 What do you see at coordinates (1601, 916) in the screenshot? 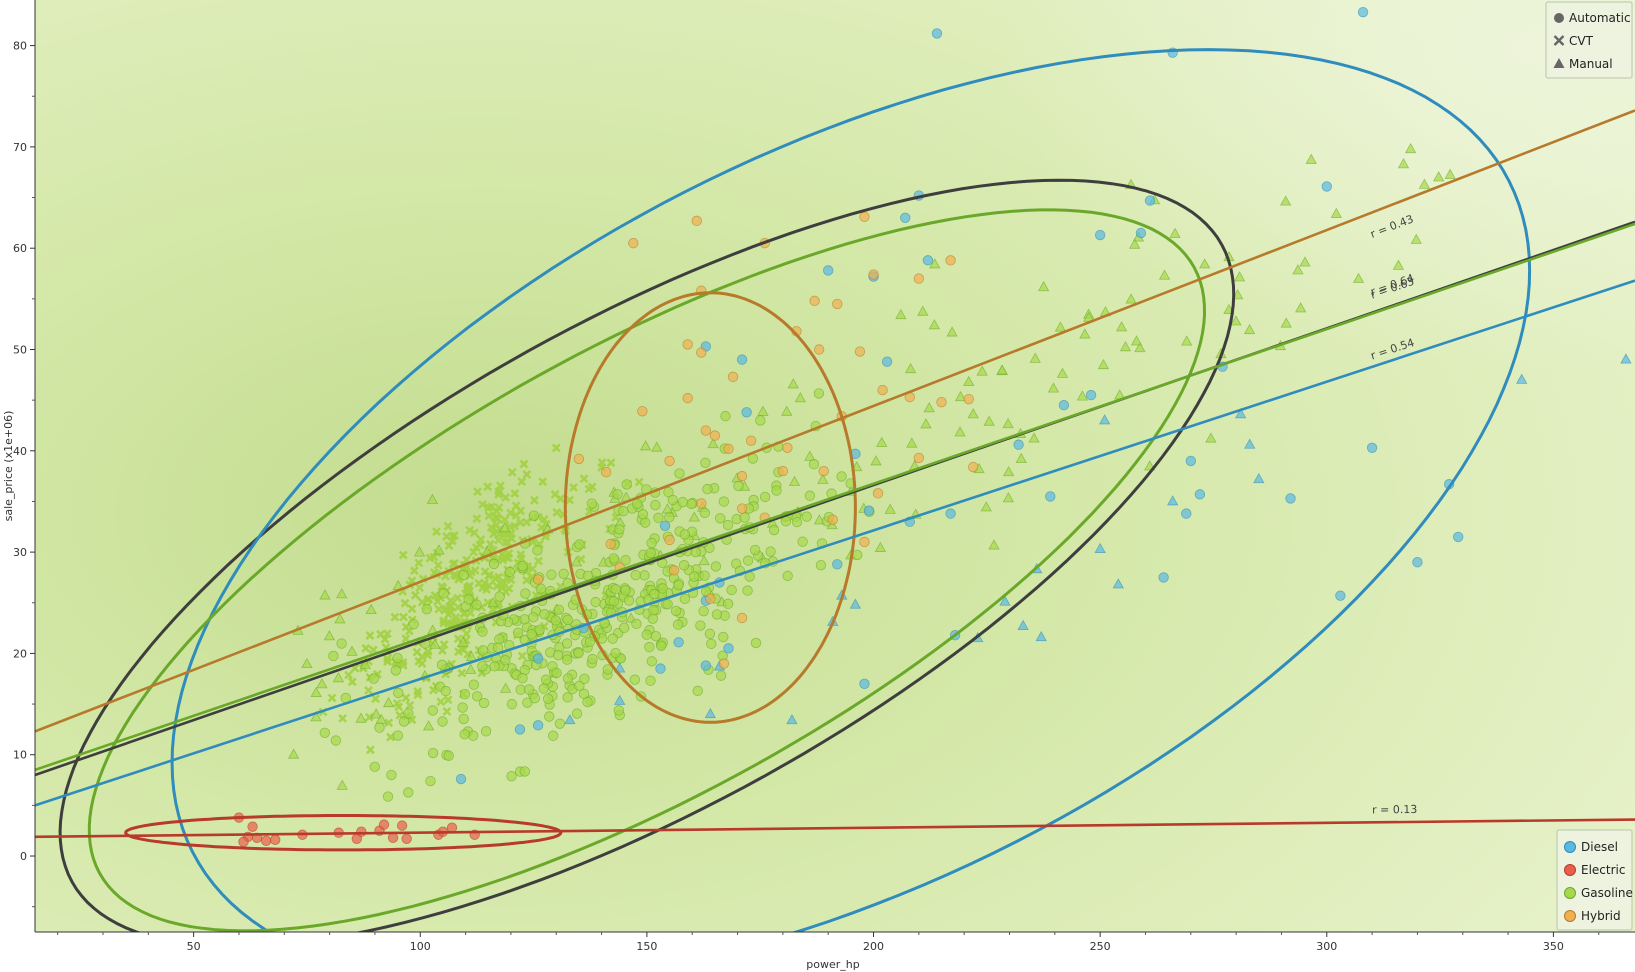
I see `legend-hybrid: Hybrid` at bounding box center [1601, 916].